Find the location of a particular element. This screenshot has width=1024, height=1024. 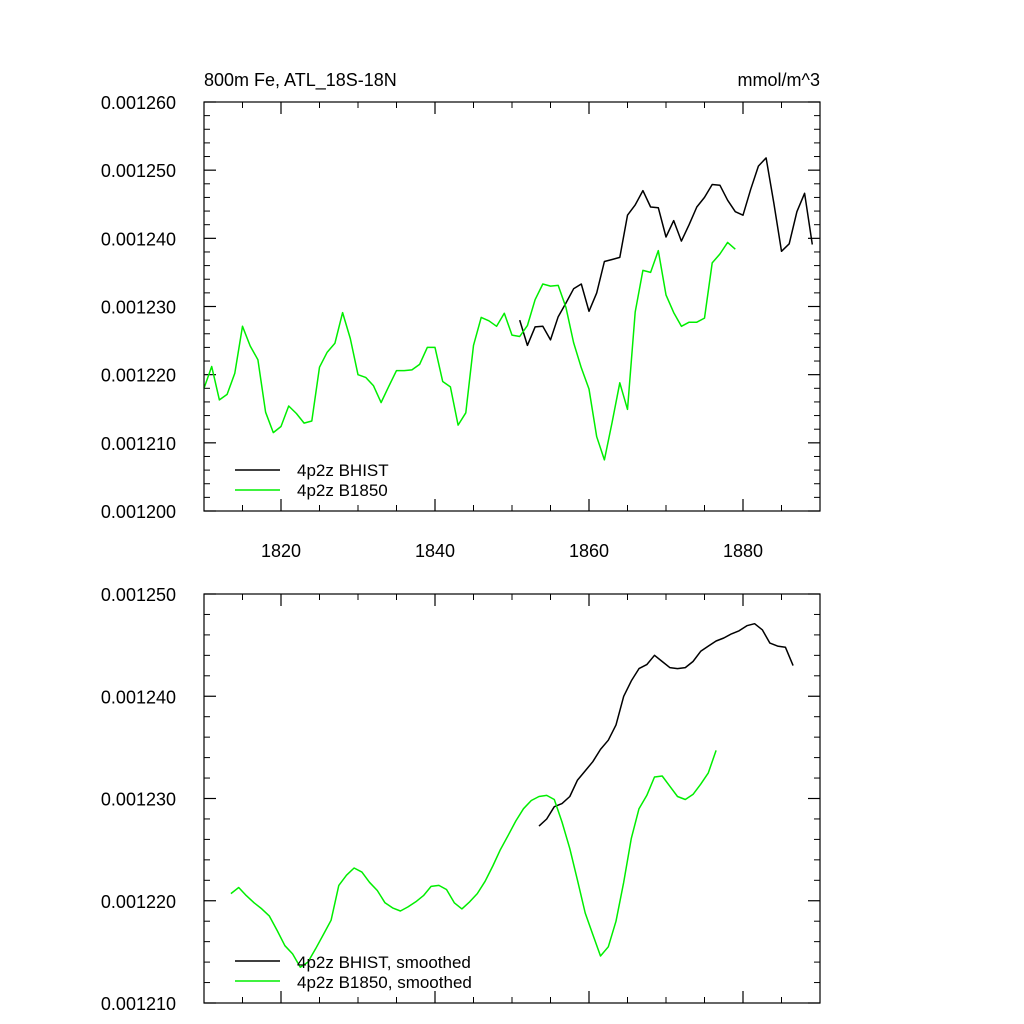

top-x-tick-label: 1820 is located at coordinates (281, 551).